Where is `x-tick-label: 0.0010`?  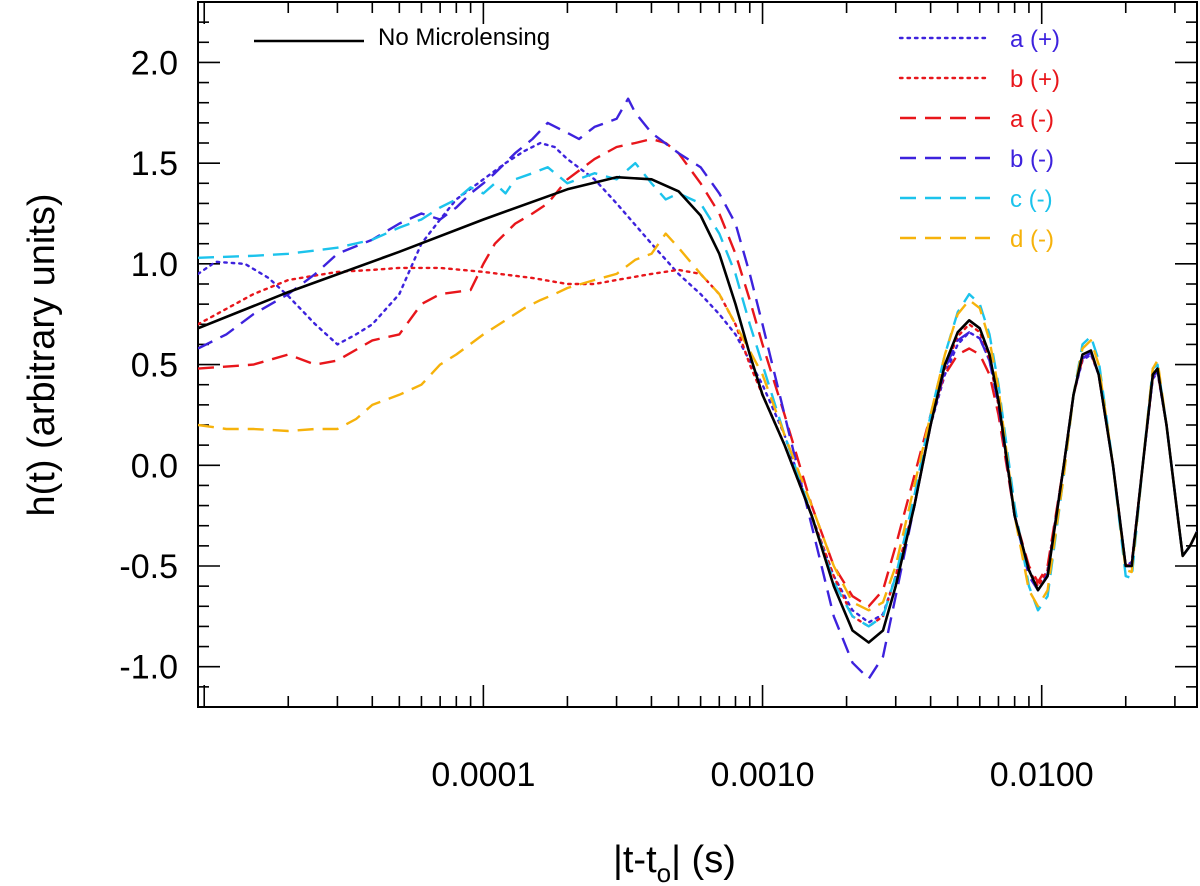
x-tick-label: 0.0010 is located at coordinates (763, 775).